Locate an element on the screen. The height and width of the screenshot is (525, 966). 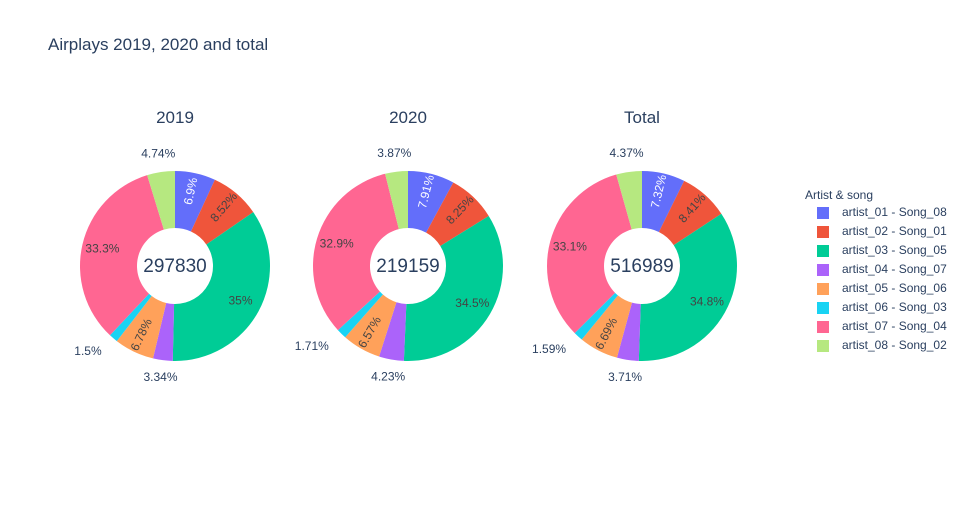
legend-item: artist_02 - Song_01 is located at coordinates (882, 231).